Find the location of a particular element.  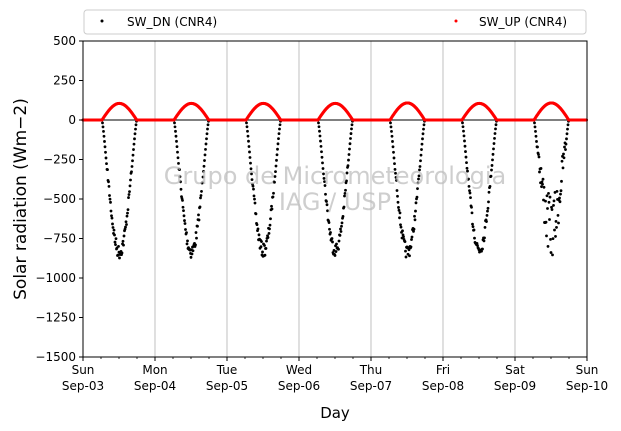

x-tick-label-date: Sep-09 is located at coordinates (515, 386).